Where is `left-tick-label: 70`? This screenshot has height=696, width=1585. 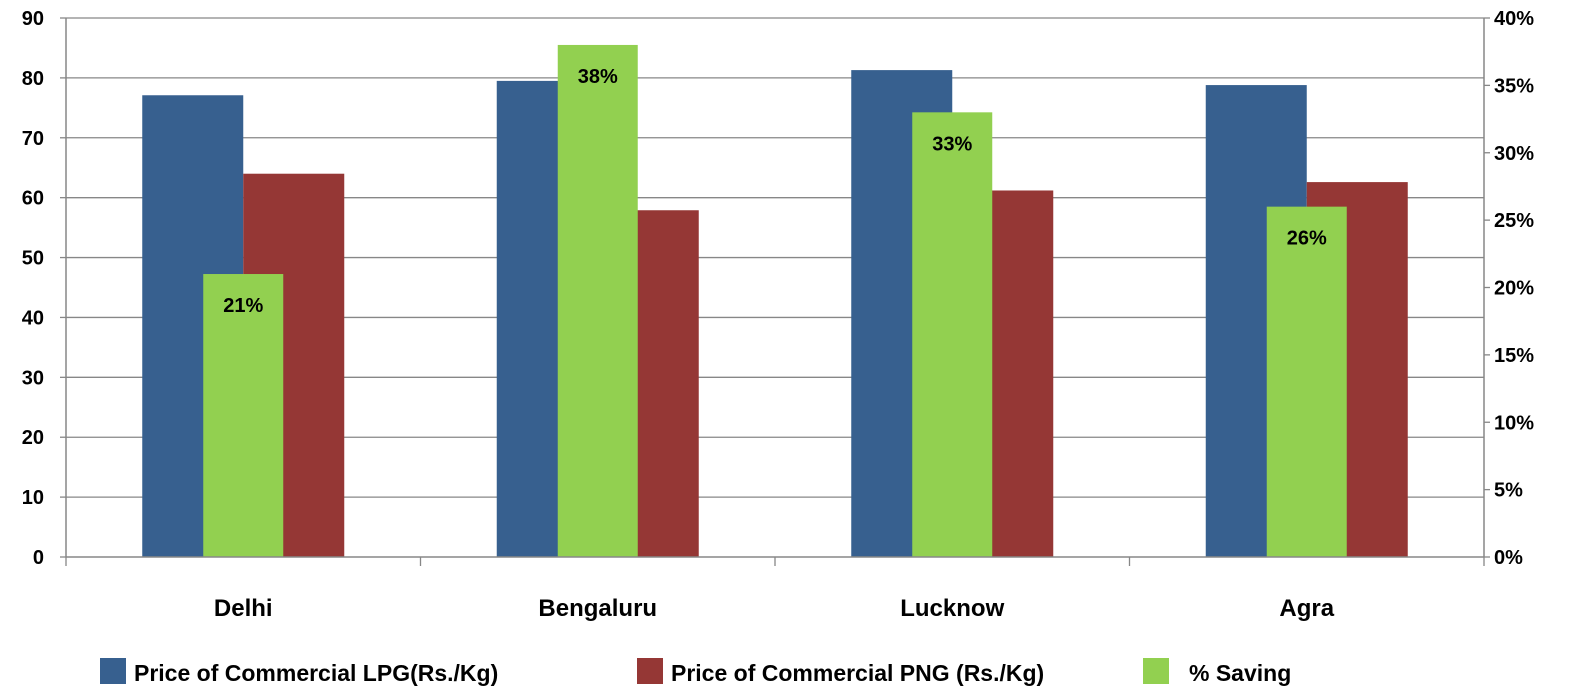
left-tick-label: 70 is located at coordinates (33, 139).